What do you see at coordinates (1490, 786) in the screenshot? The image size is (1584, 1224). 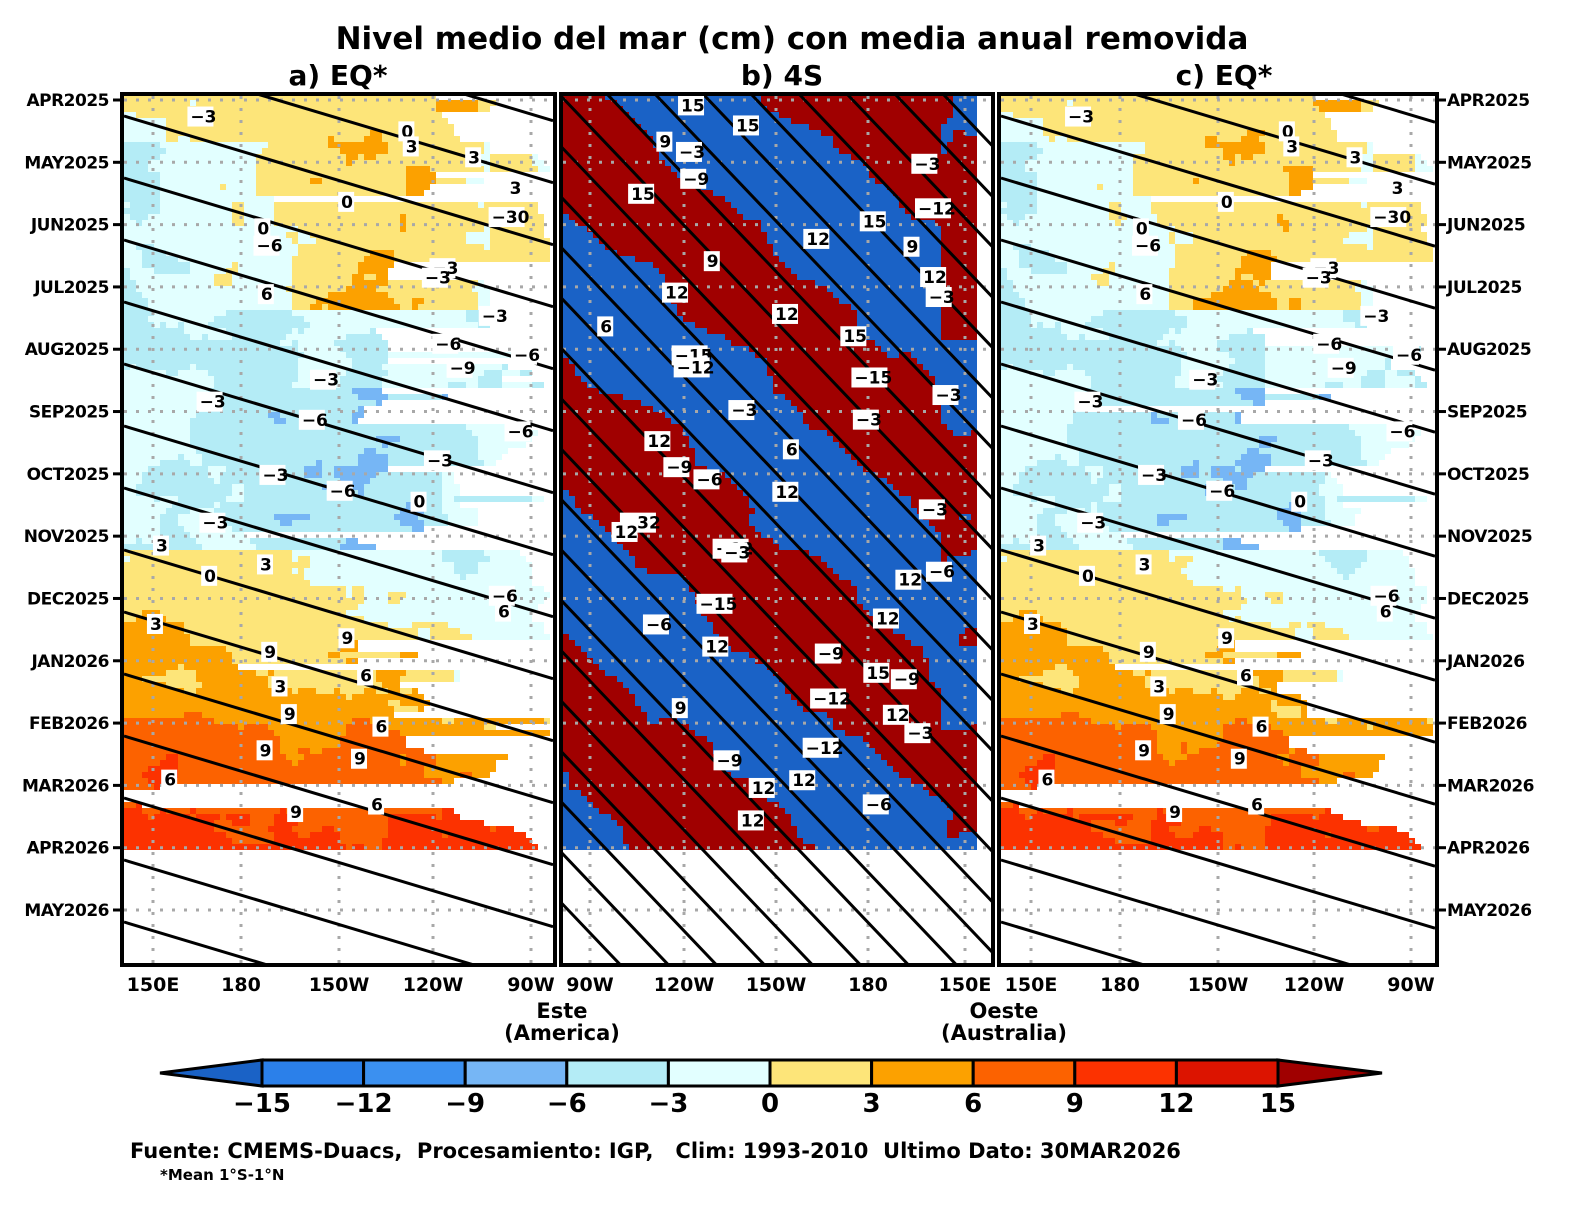 I see `y-tick-label: MAR2026` at bounding box center [1490, 786].